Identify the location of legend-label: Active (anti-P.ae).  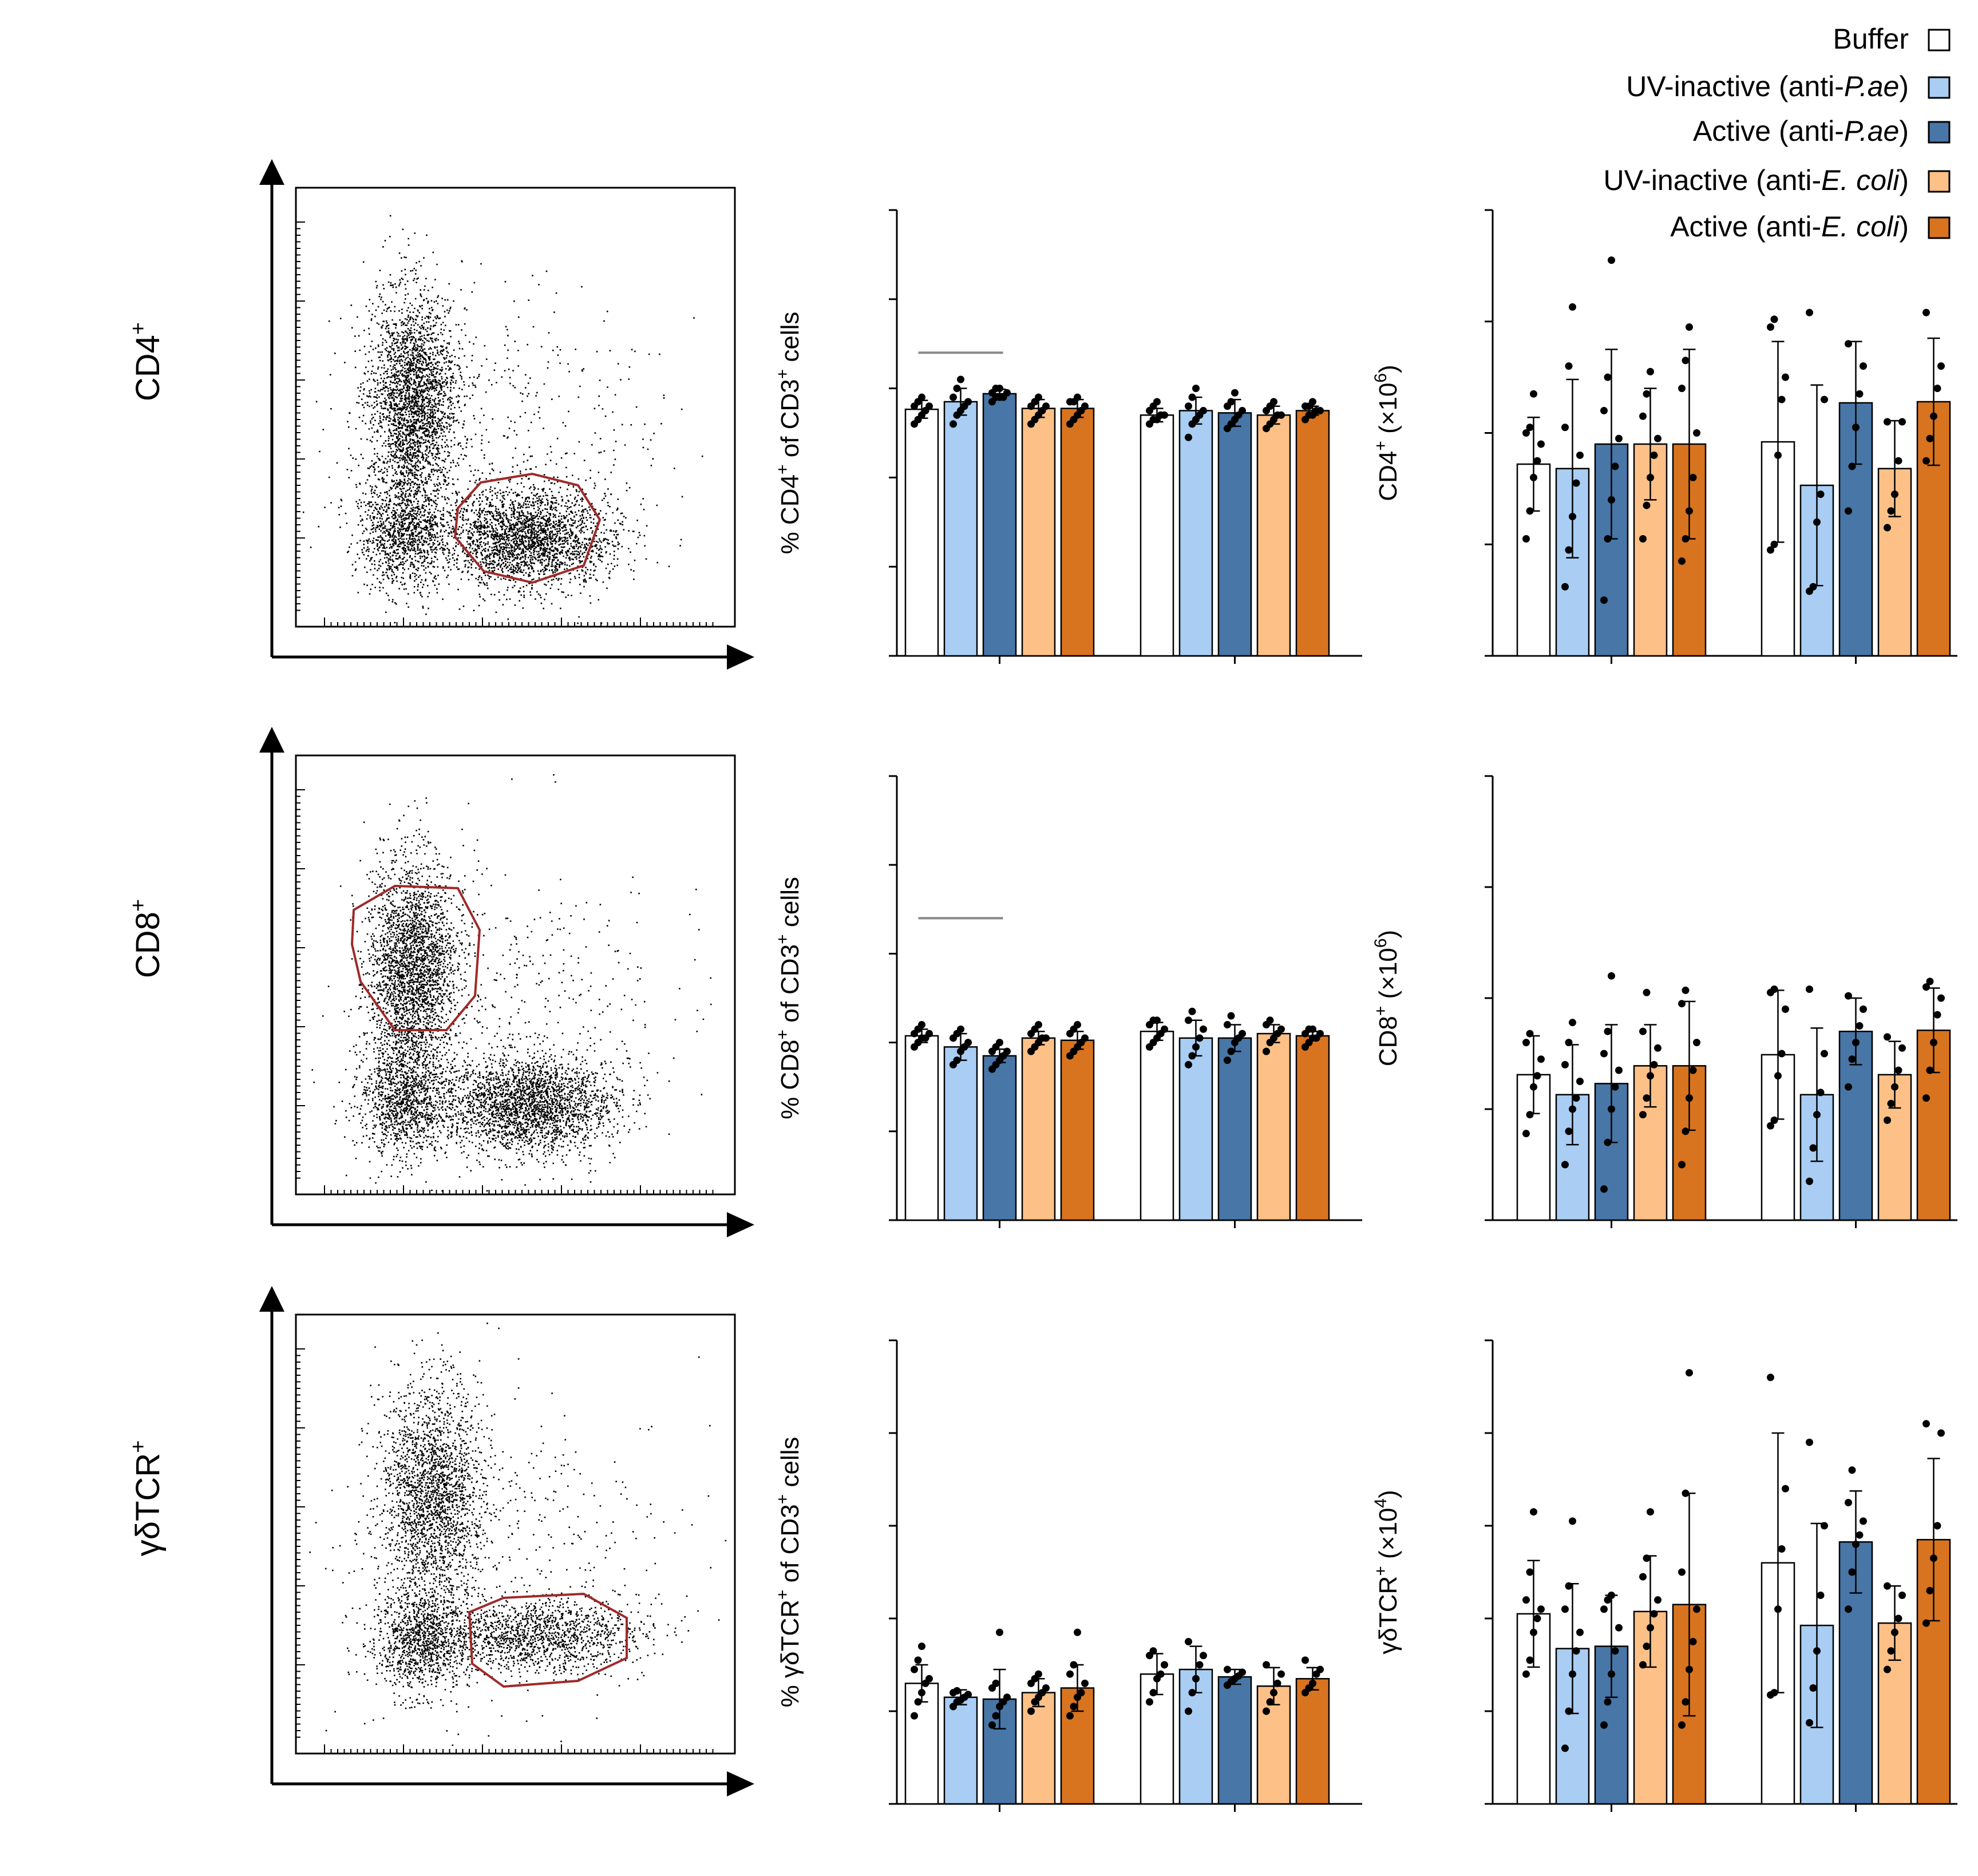
(1801, 131).